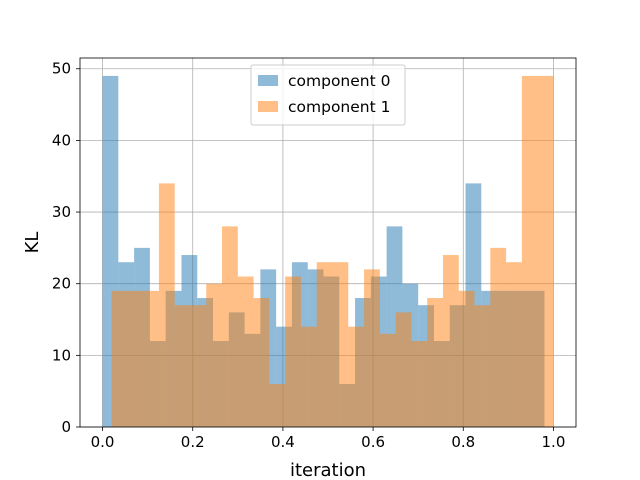  What do you see at coordinates (66, 427) in the screenshot?
I see `y-tick-label: 0` at bounding box center [66, 427].